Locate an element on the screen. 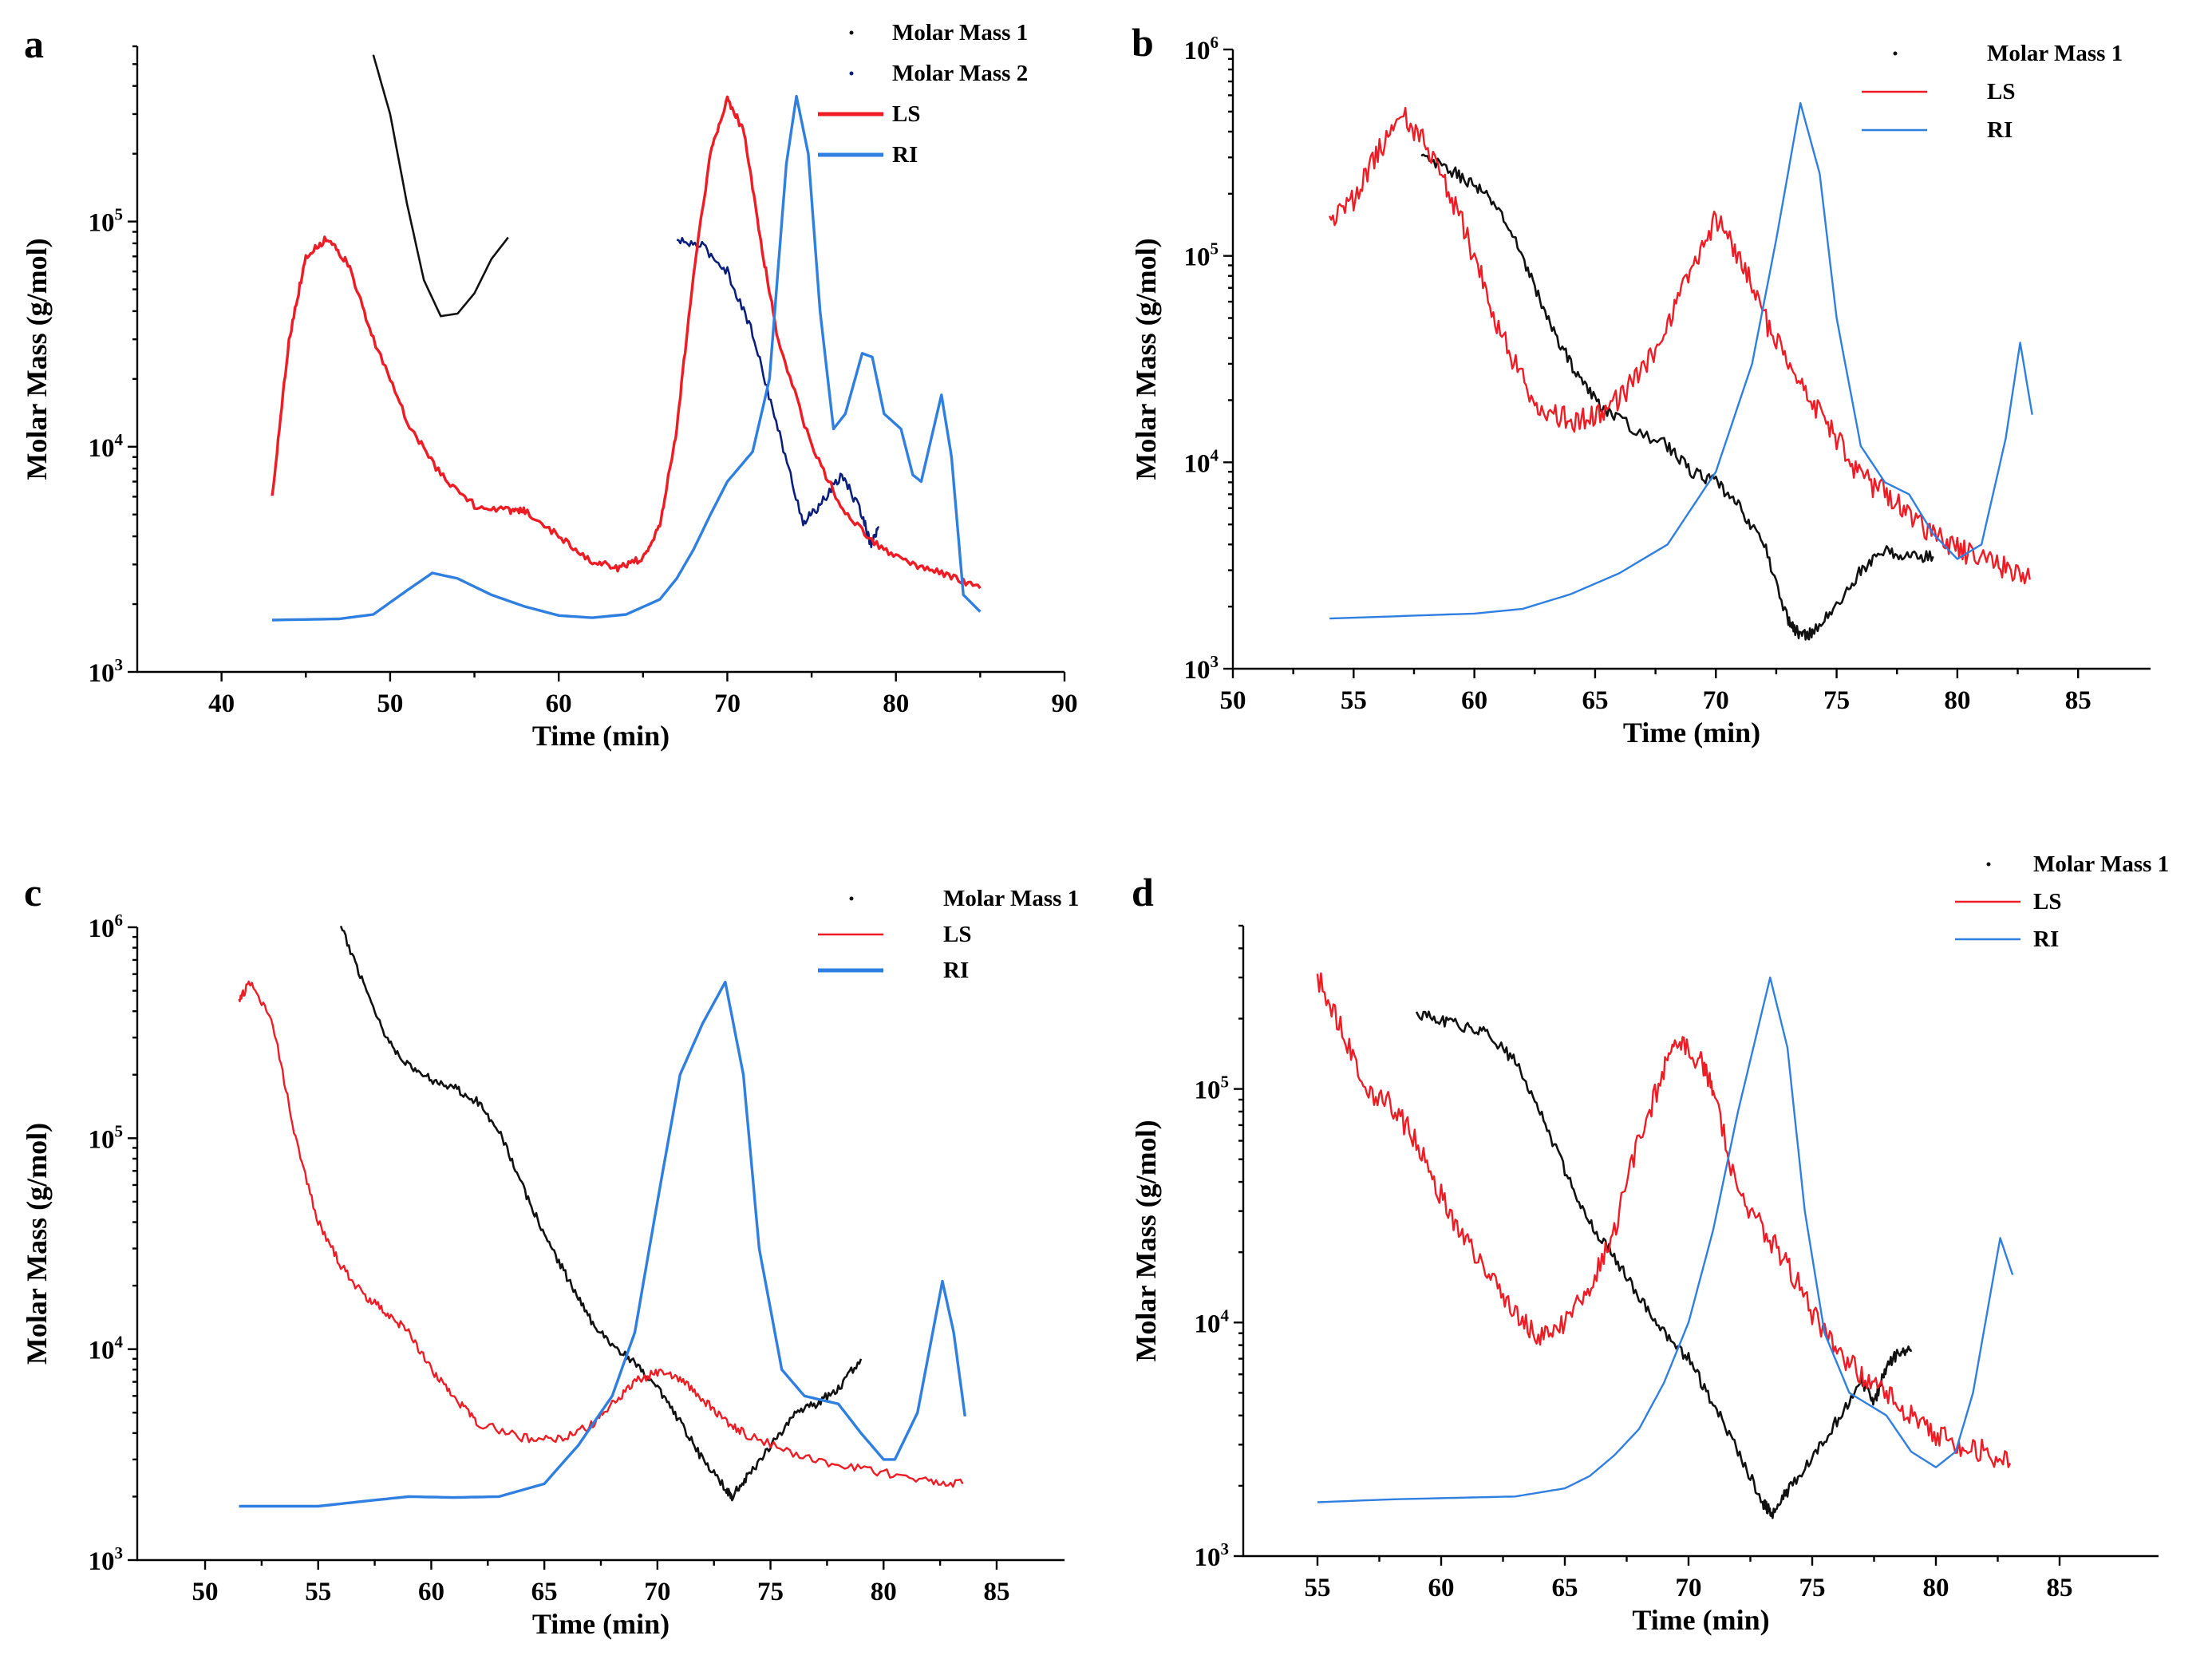 Image resolution: width=2212 pixels, height=1675 pixels. panel-label: d is located at coordinates (1143, 892).